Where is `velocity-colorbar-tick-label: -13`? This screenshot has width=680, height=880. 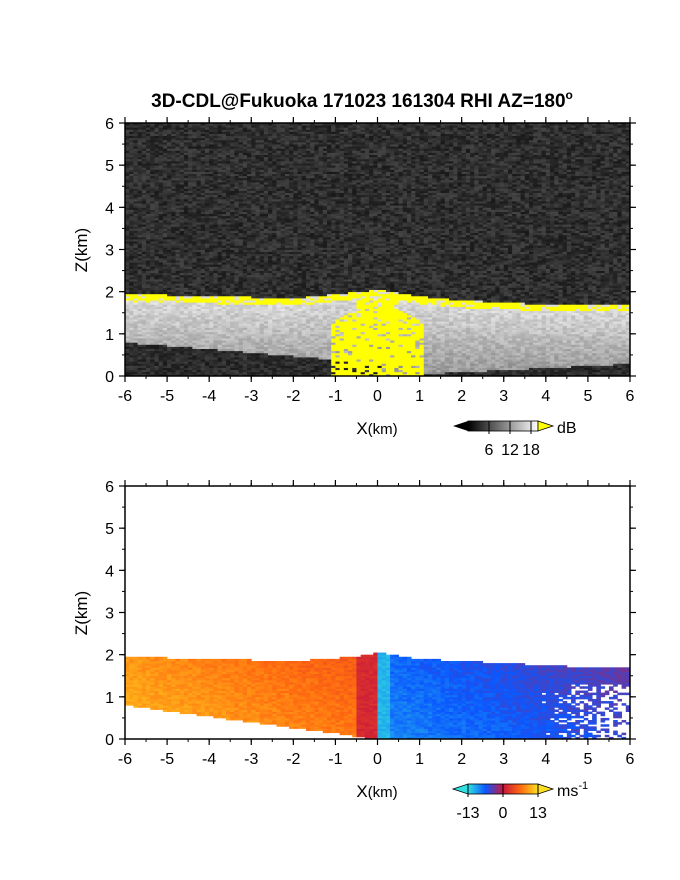
velocity-colorbar-tick-label: -13 is located at coordinates (467, 813).